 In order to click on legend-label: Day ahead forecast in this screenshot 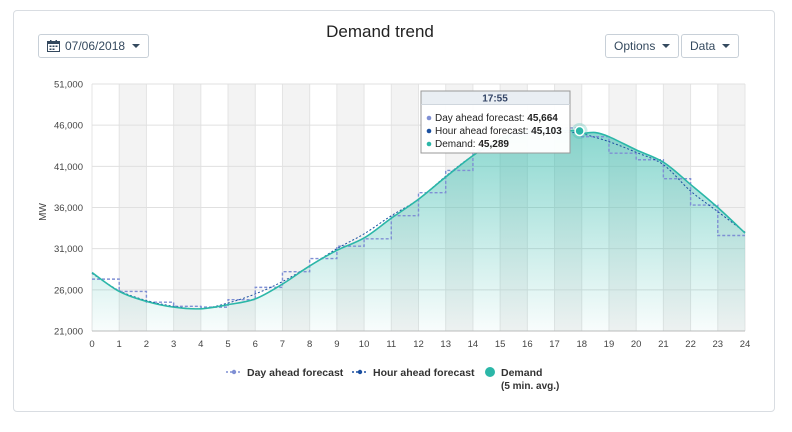, I will do `click(295, 373)`.